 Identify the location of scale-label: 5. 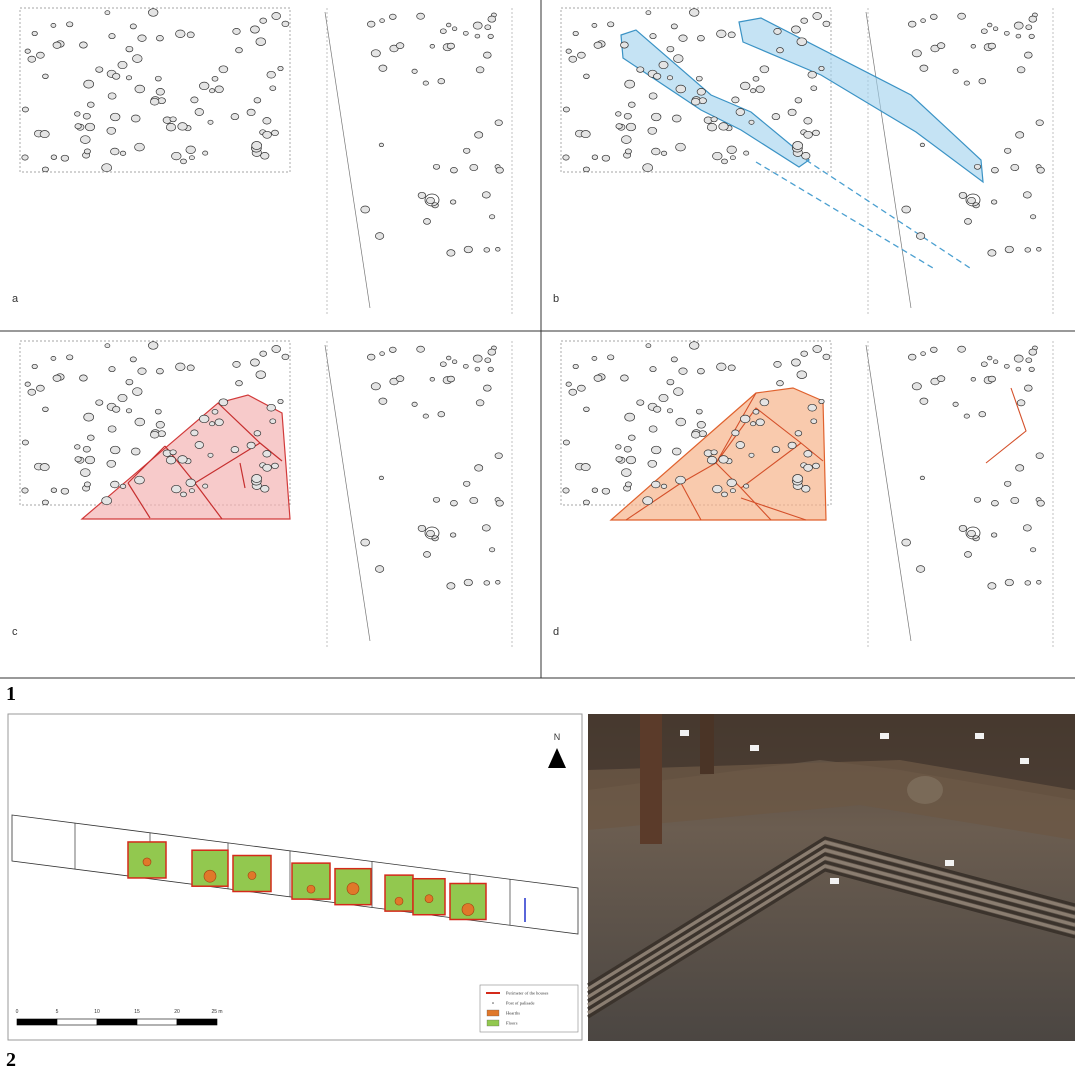
(57, 1012).